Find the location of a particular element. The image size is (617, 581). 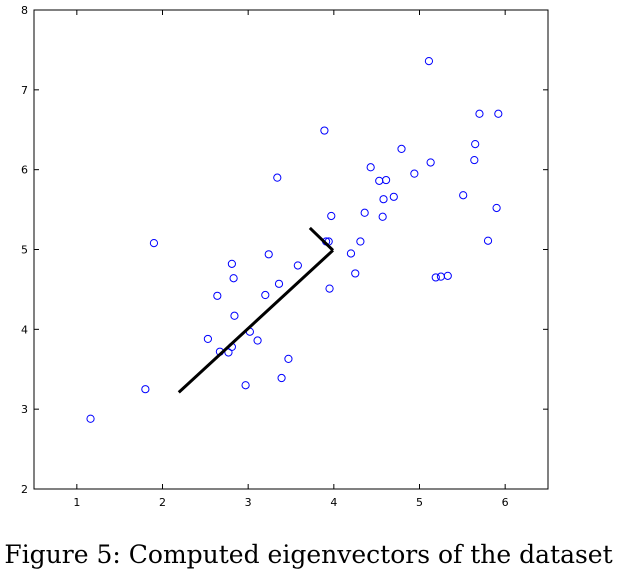

y-tick-label: 6 is located at coordinates (24, 170).